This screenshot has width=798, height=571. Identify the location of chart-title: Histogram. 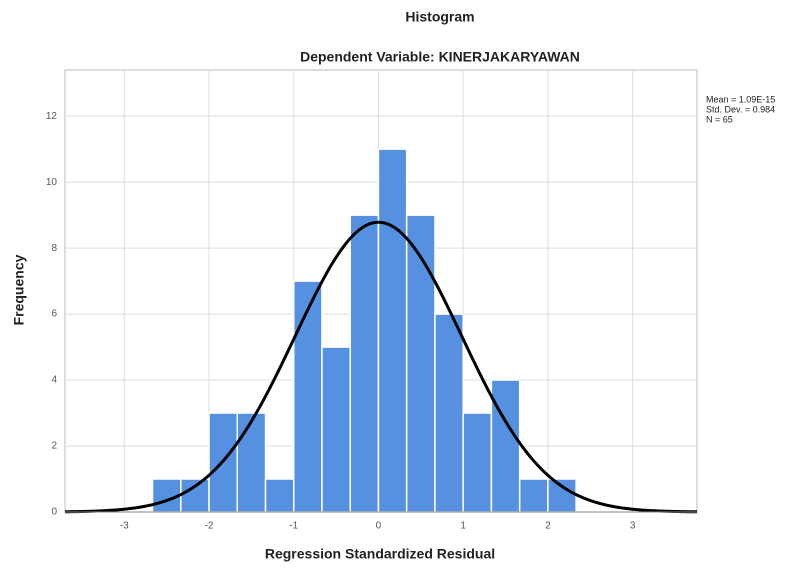
(439, 17).